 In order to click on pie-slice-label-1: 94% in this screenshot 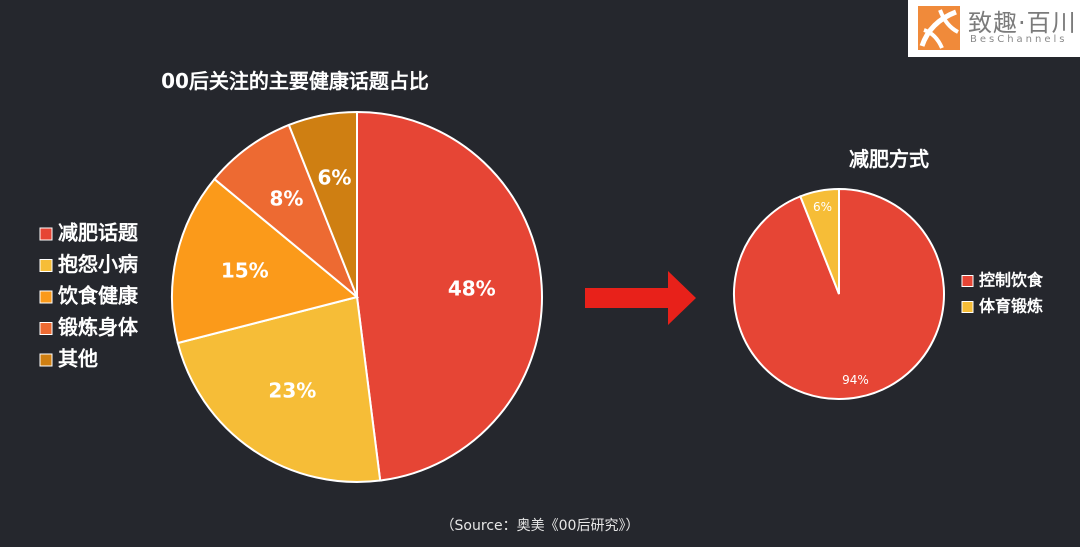, I will do `click(855, 380)`.